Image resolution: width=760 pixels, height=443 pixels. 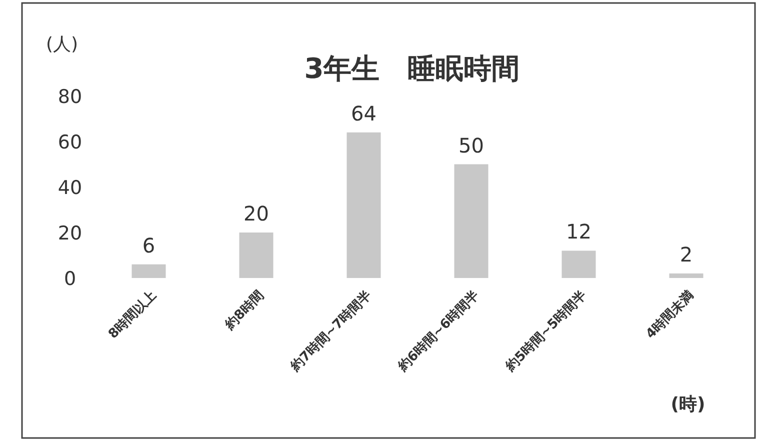 What do you see at coordinates (688, 404) in the screenshot?
I see `x-axis-title: (時)` at bounding box center [688, 404].